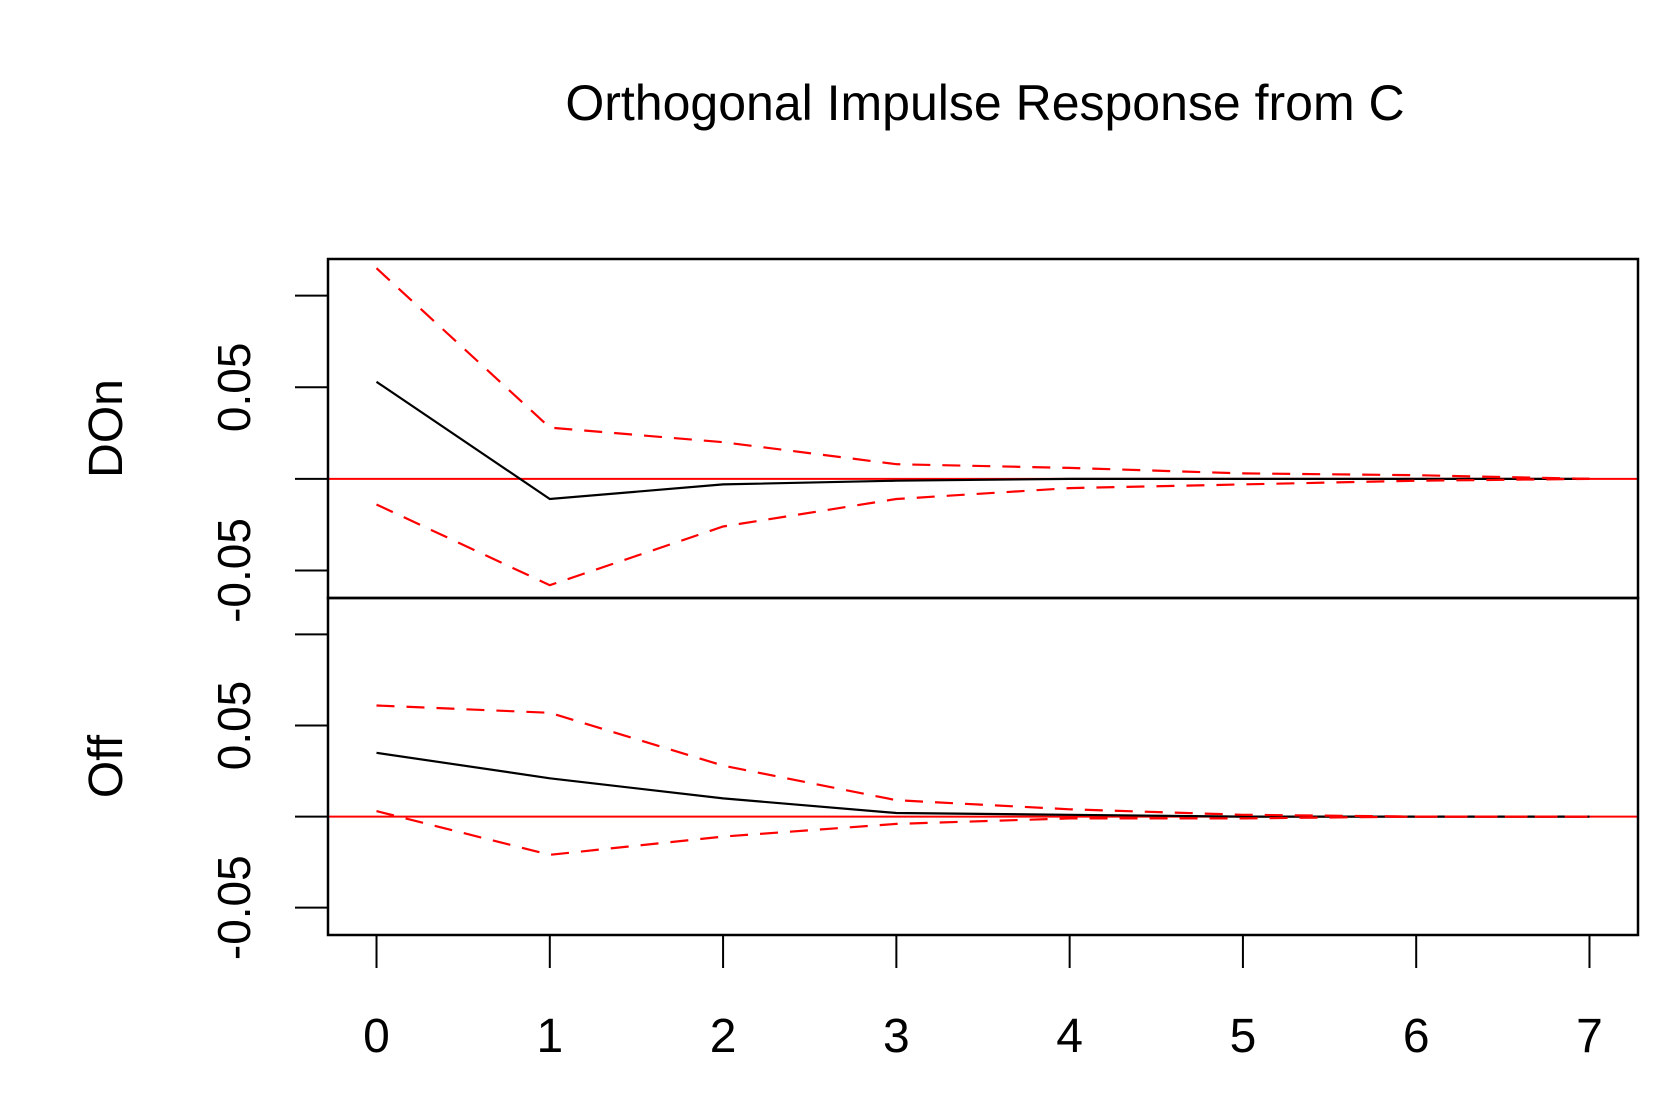 Image resolution: width=1664 pixels, height=1095 pixels. What do you see at coordinates (106, 766) in the screenshot?
I see `panel-label: Off` at bounding box center [106, 766].